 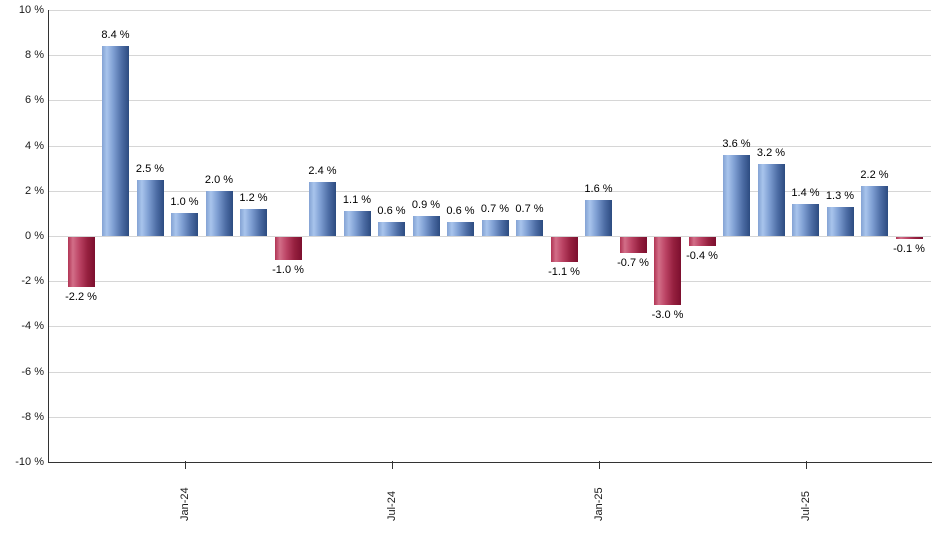 I want to click on y-axis-tick-label: 4 %, so click(x=34, y=146).